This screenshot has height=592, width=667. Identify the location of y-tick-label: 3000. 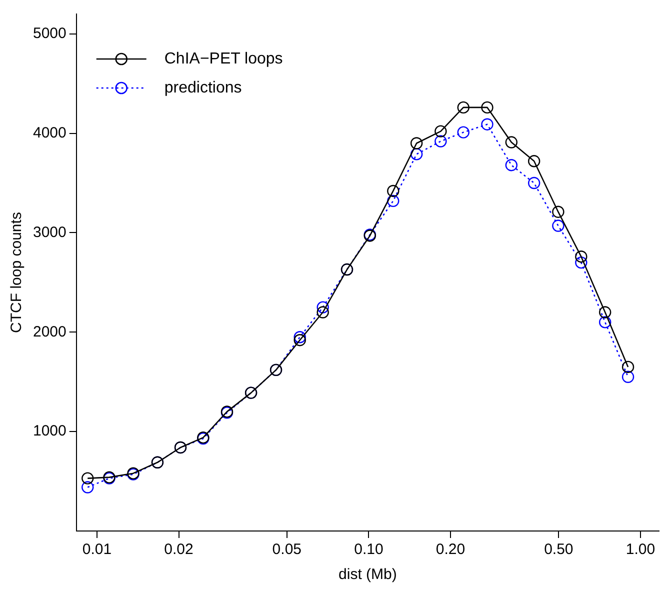
(49, 232).